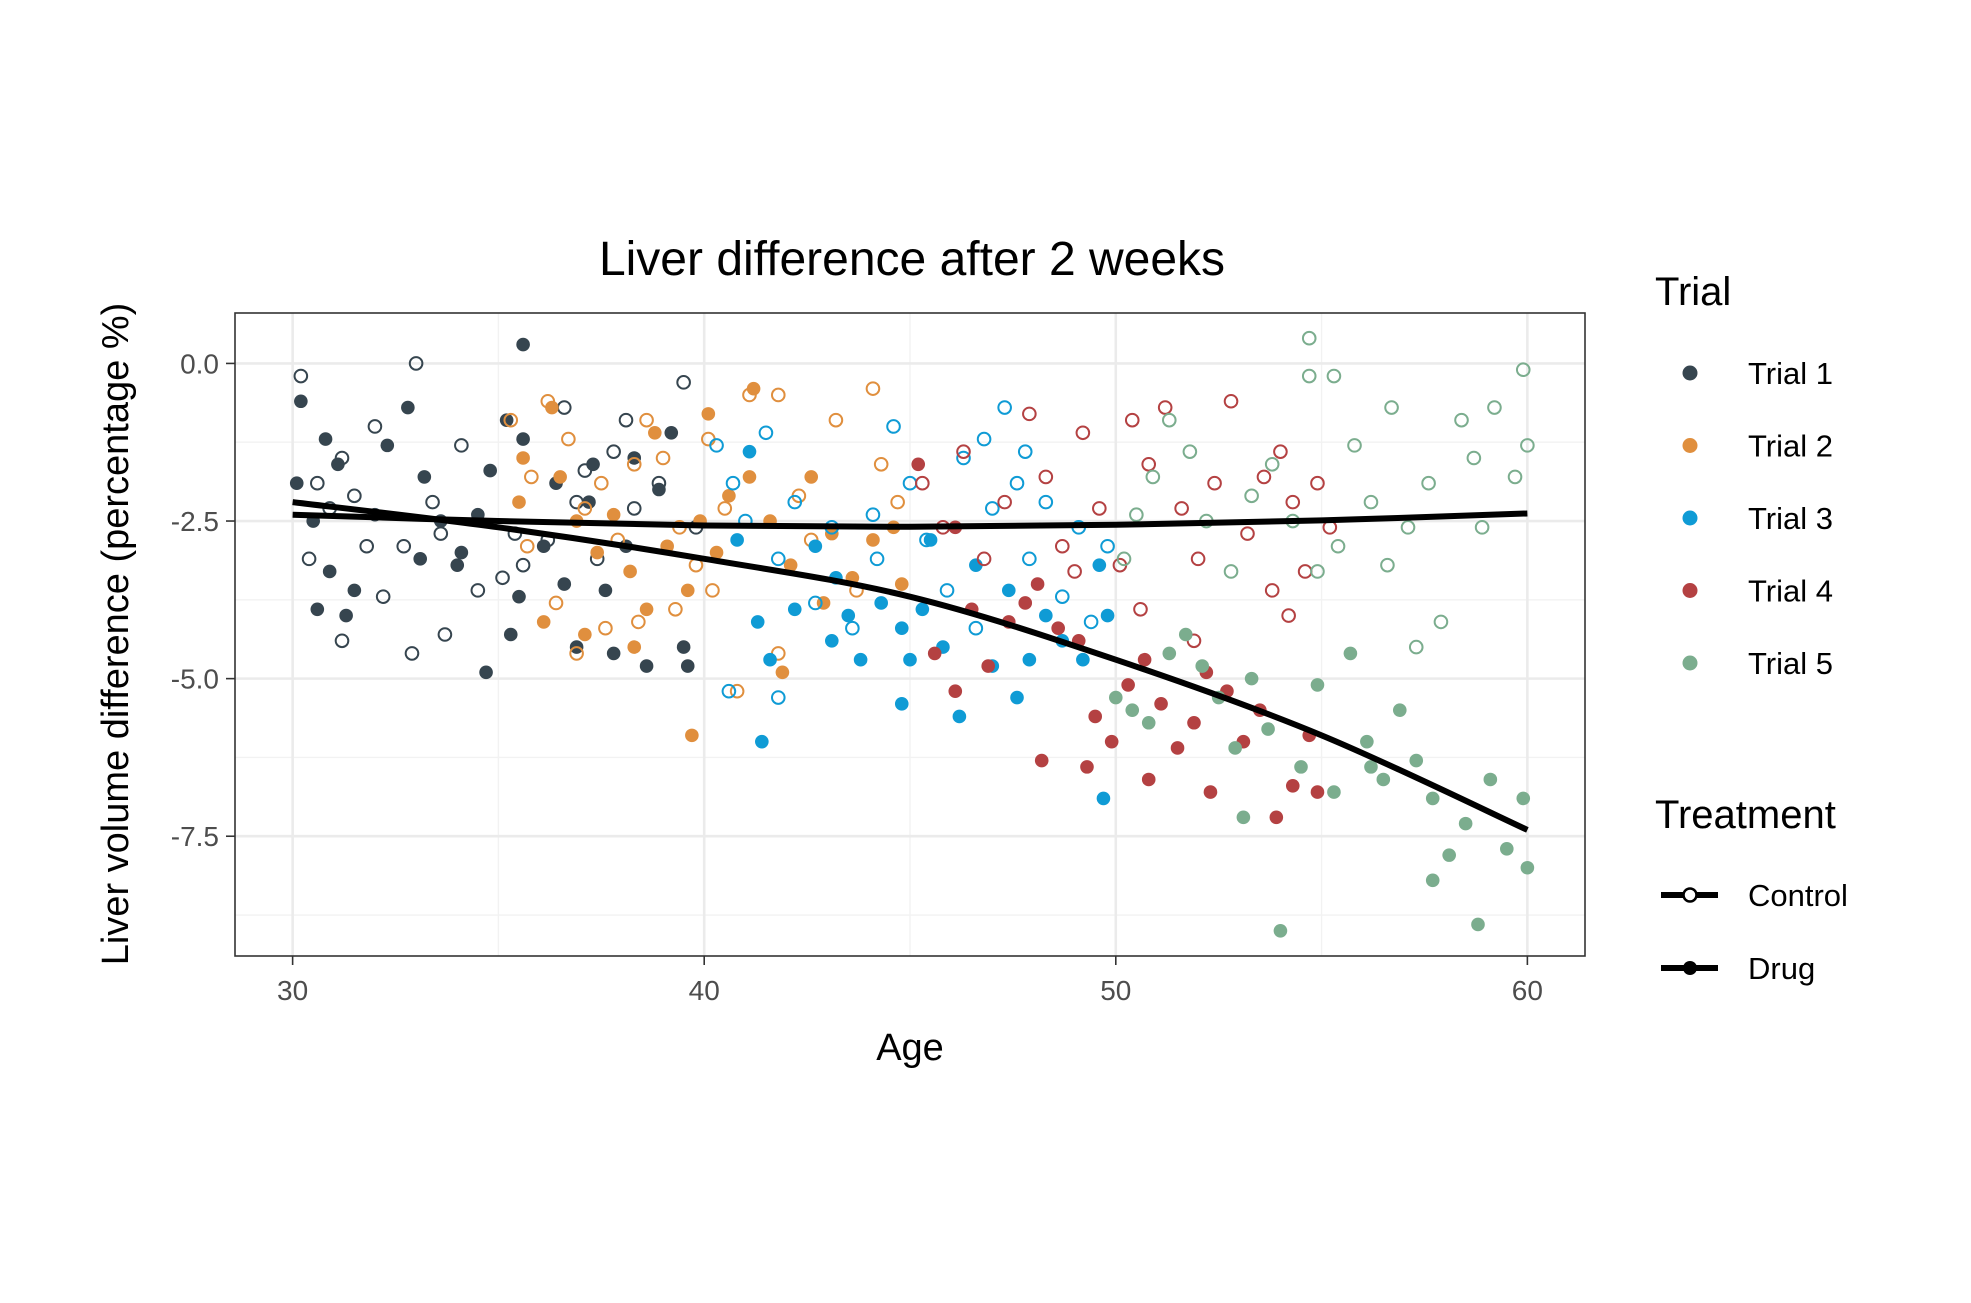 This screenshot has width=1971, height=1303. Describe the element at coordinates (1790, 663) in the screenshot. I see `legend-label: Trial 5` at that location.